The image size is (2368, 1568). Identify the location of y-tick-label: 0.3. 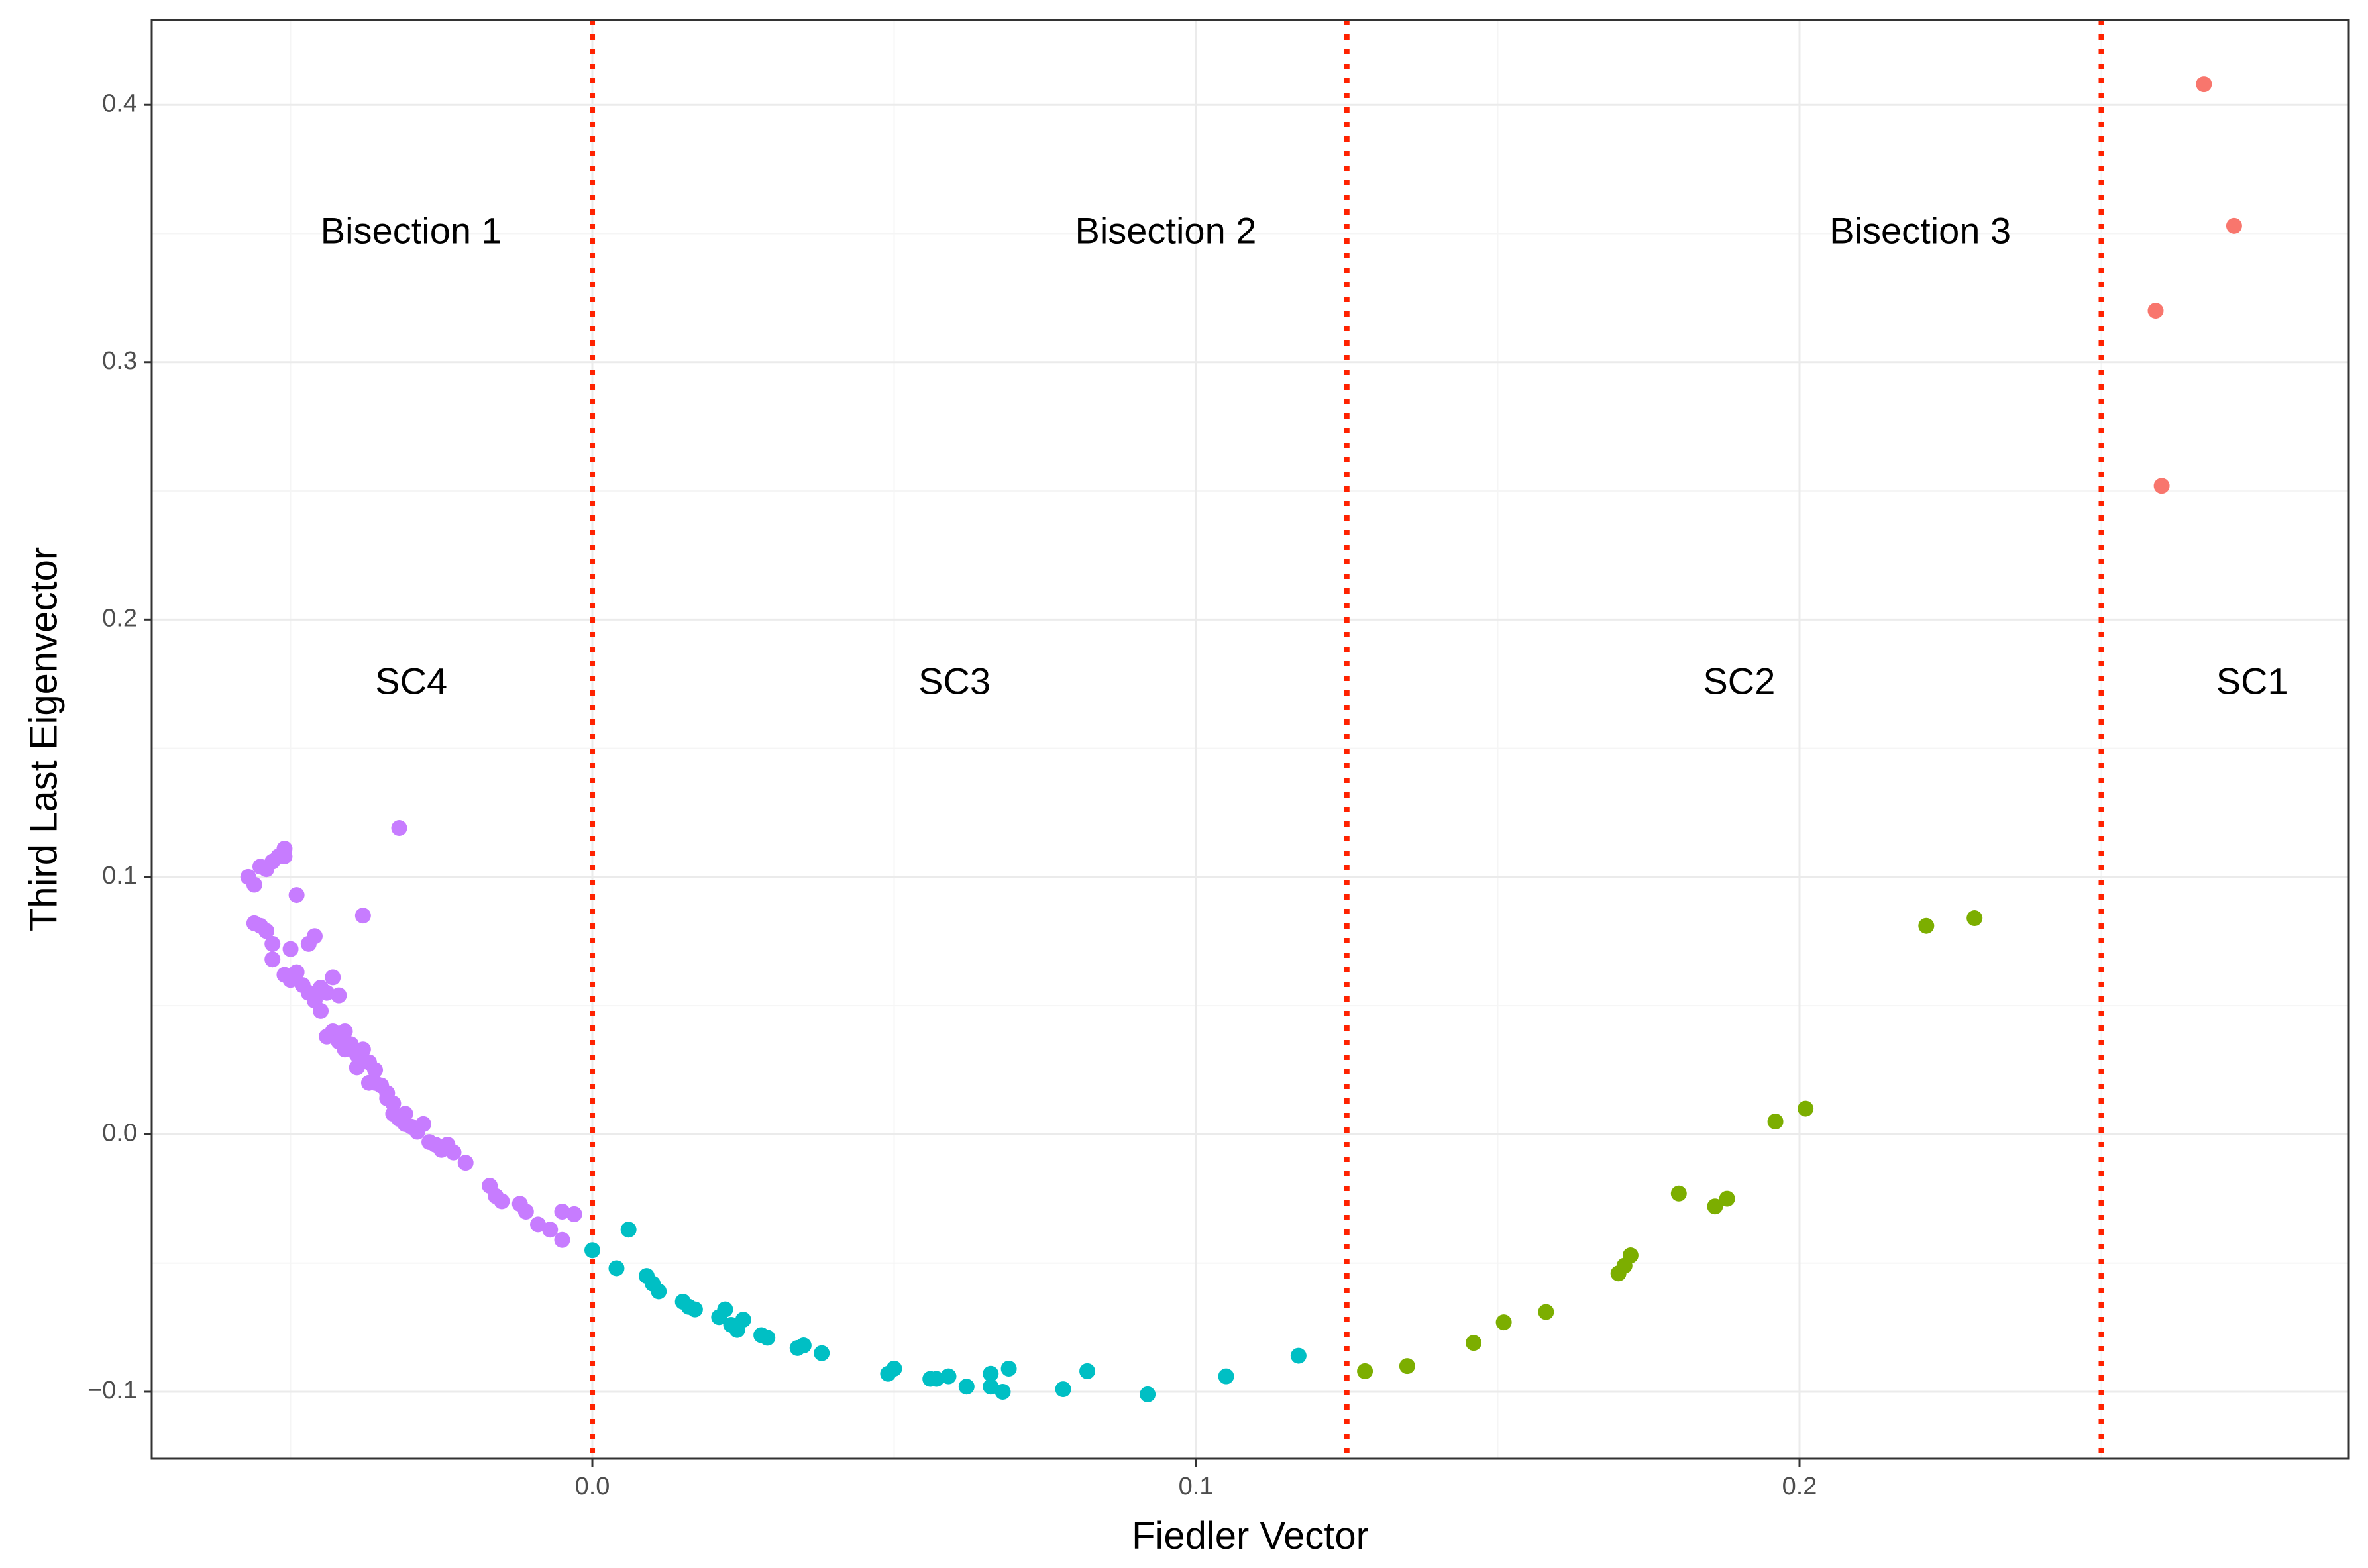
(120, 361).